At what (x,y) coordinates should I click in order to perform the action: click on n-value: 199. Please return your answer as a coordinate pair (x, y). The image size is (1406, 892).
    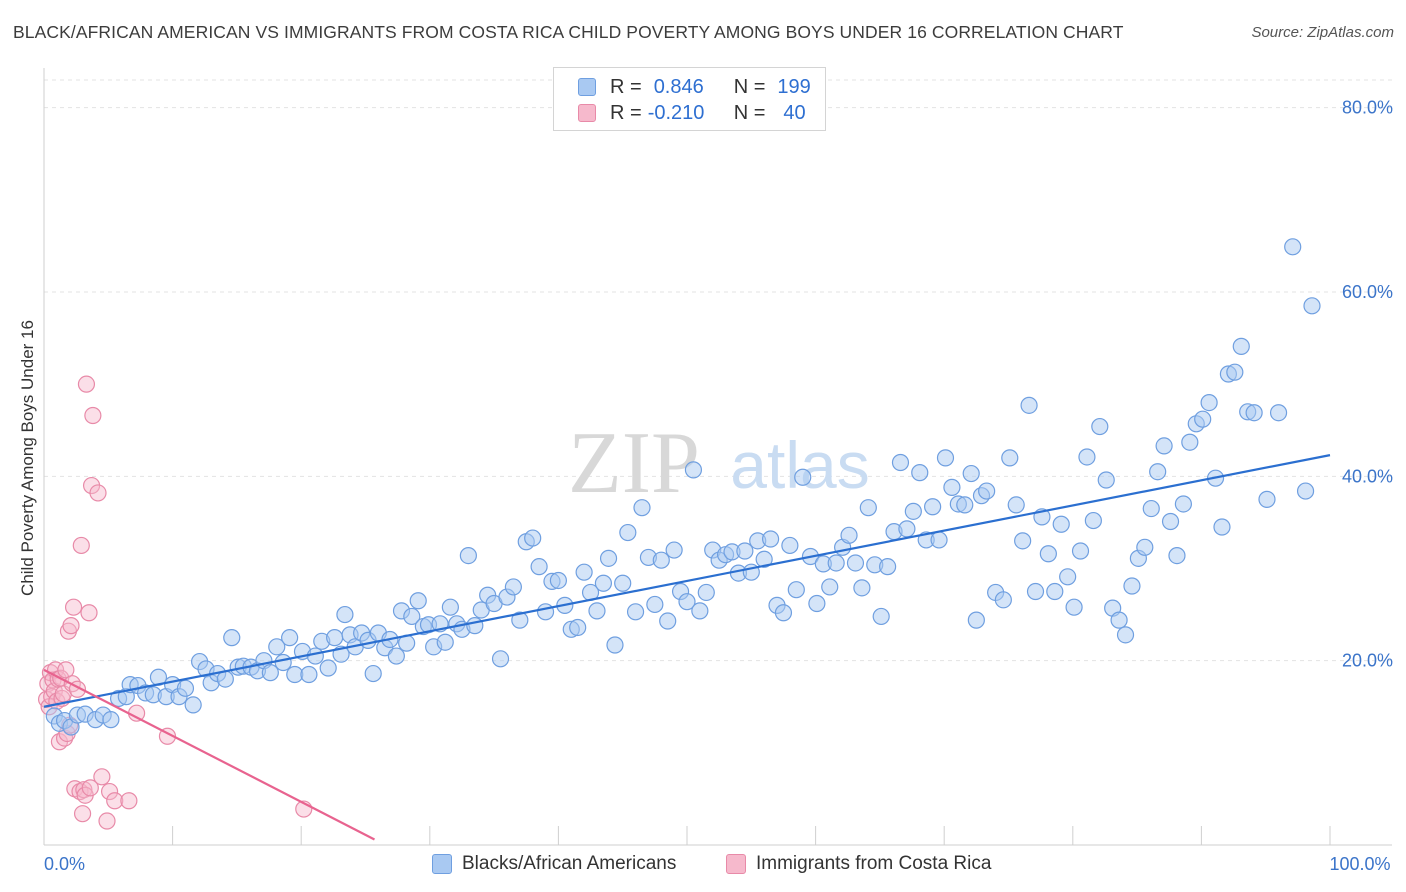
    Looking at the image, I should click on (794, 86).